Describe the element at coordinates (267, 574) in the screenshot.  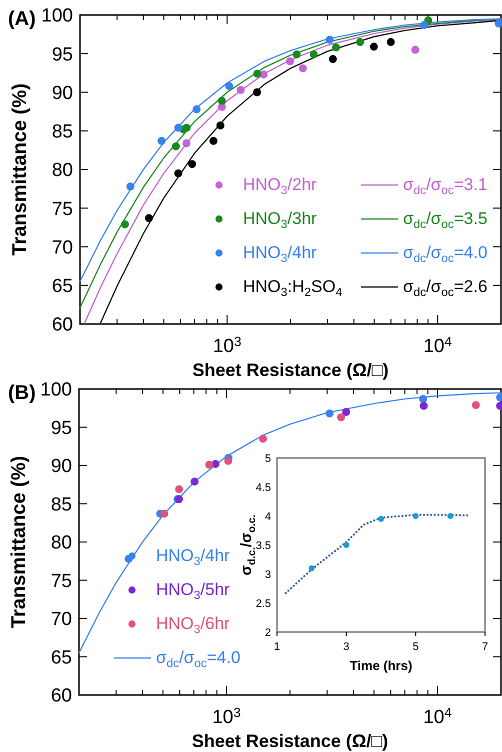
I see `y-tick-label: 3` at that location.